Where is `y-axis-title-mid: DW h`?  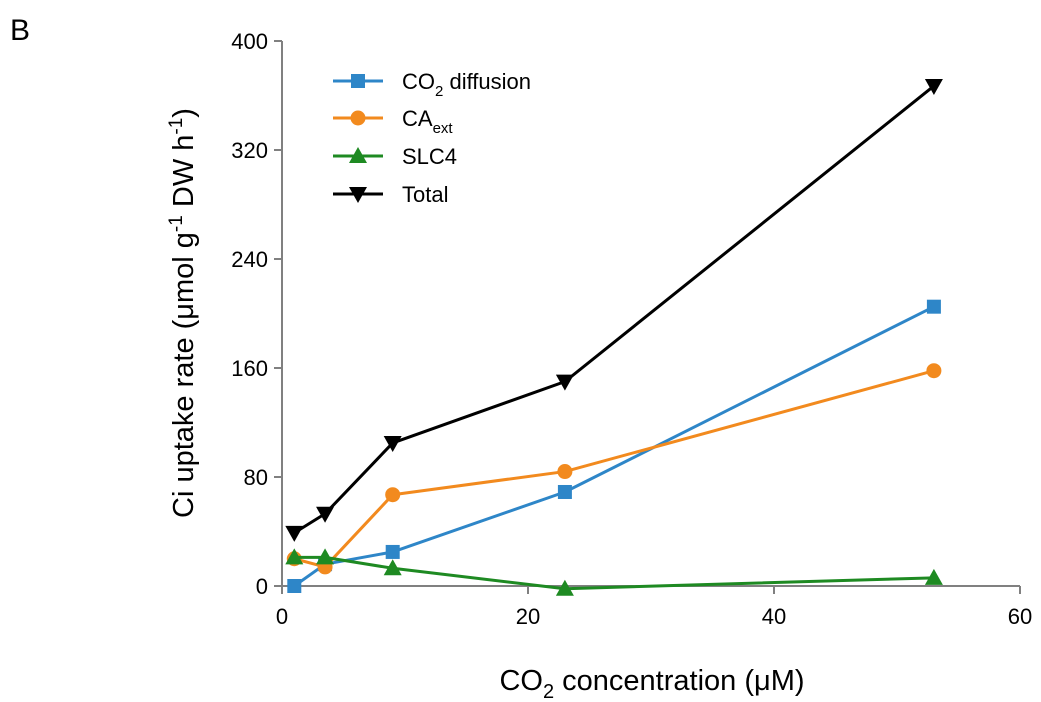 y-axis-title-mid: DW h is located at coordinates (184, 175).